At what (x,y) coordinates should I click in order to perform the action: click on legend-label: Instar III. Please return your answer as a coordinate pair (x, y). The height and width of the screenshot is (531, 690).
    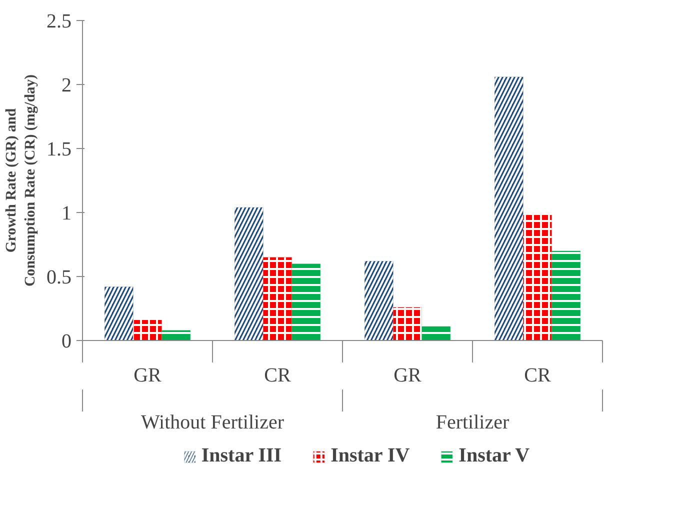
    Looking at the image, I should click on (241, 456).